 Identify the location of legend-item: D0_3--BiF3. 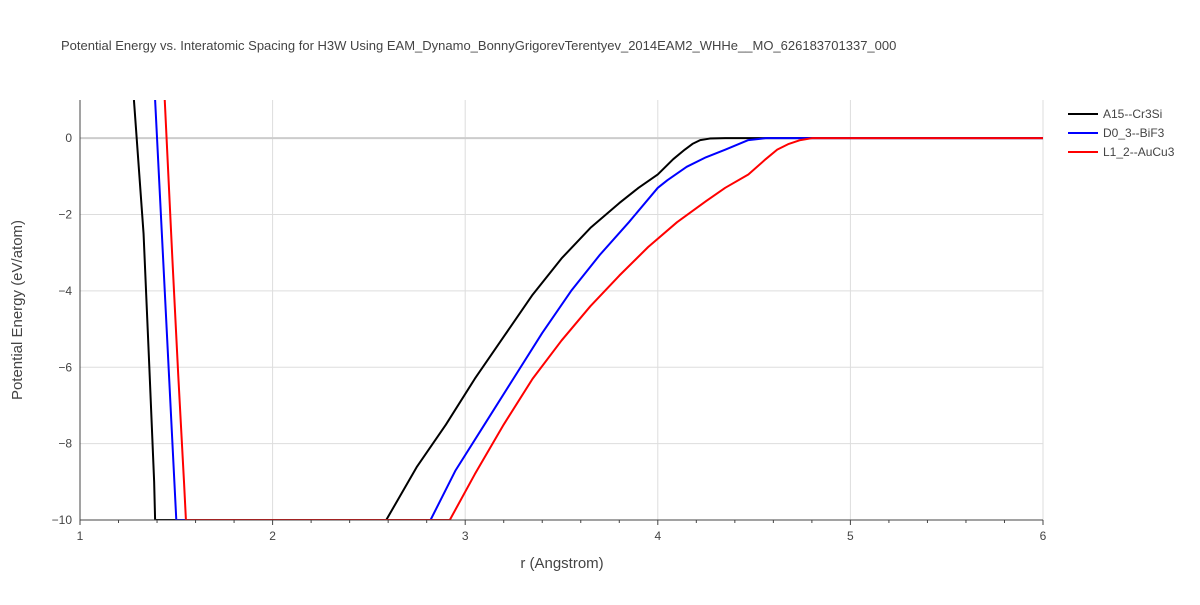
(1116, 133).